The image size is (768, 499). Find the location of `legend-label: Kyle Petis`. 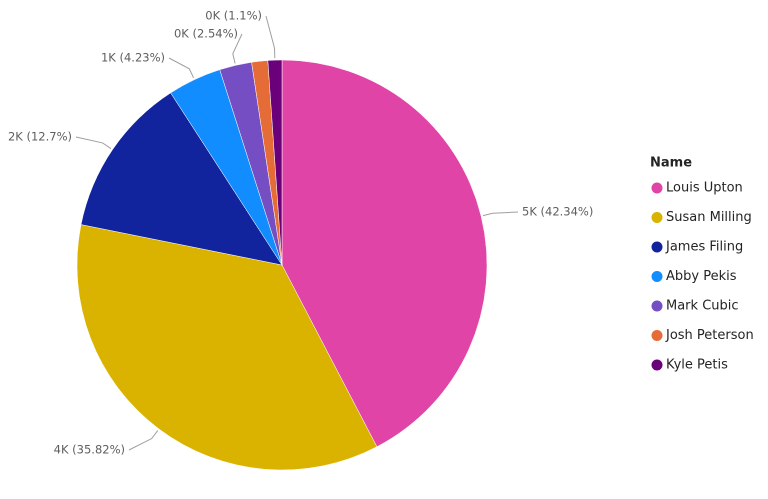

legend-label: Kyle Petis is located at coordinates (697, 365).